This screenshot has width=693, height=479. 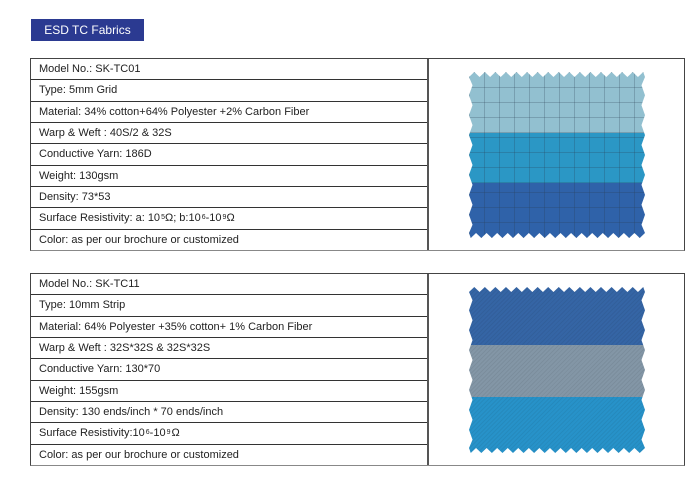 I want to click on swatch-band-grey, so click(x=557, y=371).